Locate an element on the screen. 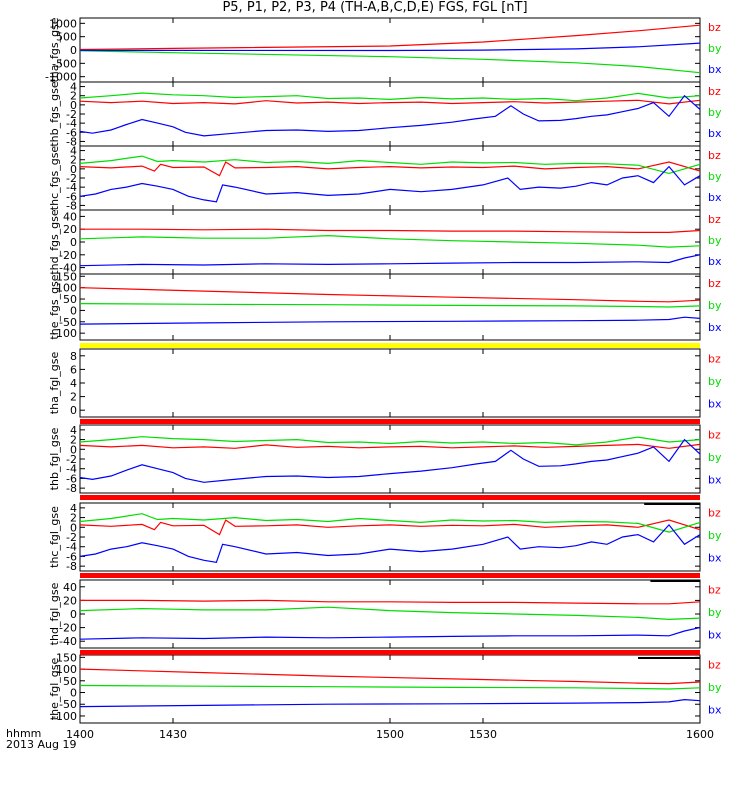  legend-by-thc_fgl_gse: by is located at coordinates (715, 535).